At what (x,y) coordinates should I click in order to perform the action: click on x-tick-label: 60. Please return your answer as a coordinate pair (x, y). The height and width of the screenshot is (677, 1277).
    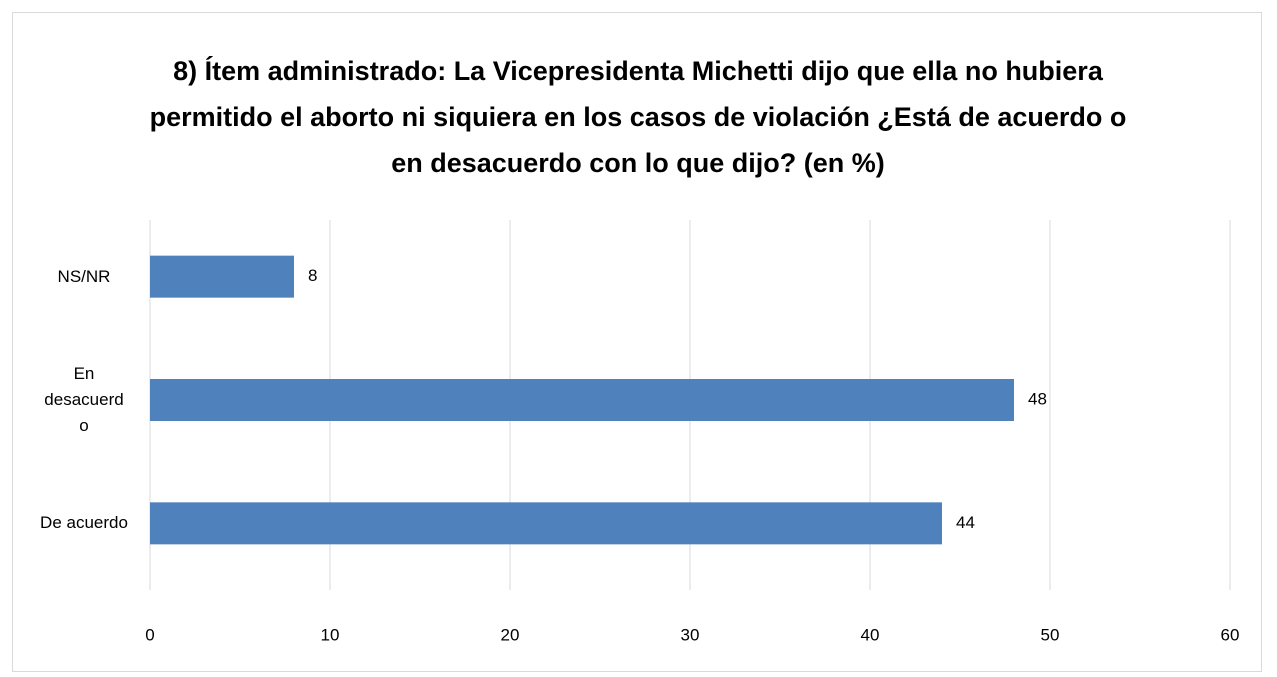
    Looking at the image, I should click on (1230, 634).